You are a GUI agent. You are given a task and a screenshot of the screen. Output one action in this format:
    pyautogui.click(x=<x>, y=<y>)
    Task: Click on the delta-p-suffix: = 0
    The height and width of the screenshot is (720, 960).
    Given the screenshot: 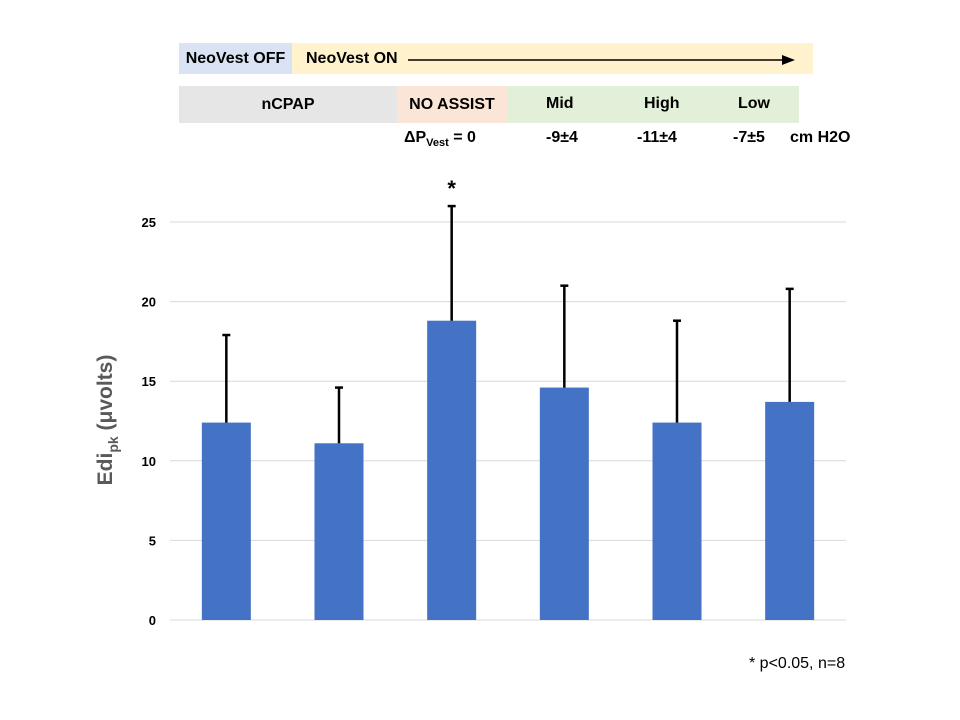 What is the action you would take?
    pyautogui.click(x=462, y=137)
    